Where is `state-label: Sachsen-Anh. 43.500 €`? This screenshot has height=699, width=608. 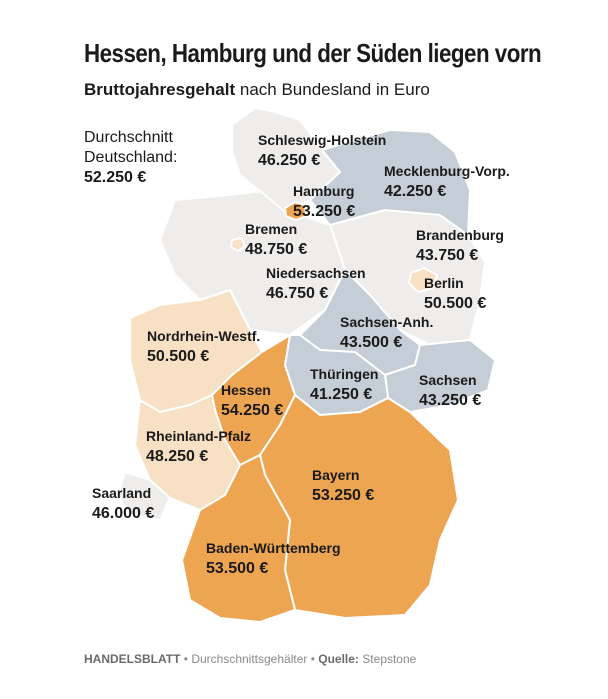
state-label: Sachsen-Anh. 43.500 € is located at coordinates (387, 332).